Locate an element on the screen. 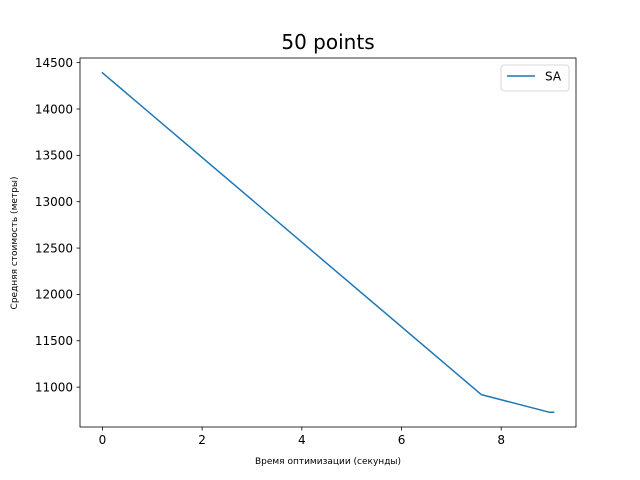 This screenshot has width=640, height=480. y-tick-label: 11000 is located at coordinates (54, 387).